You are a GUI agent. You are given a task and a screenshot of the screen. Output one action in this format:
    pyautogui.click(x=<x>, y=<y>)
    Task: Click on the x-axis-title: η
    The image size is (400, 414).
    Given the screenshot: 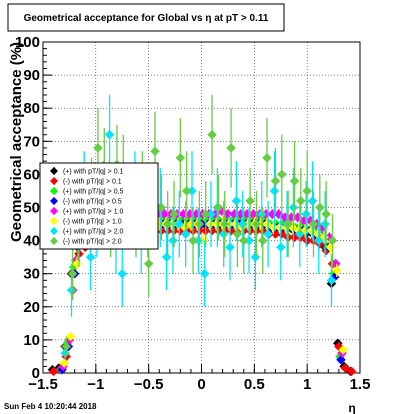 What is the action you would take?
    pyautogui.click(x=351, y=407)
    